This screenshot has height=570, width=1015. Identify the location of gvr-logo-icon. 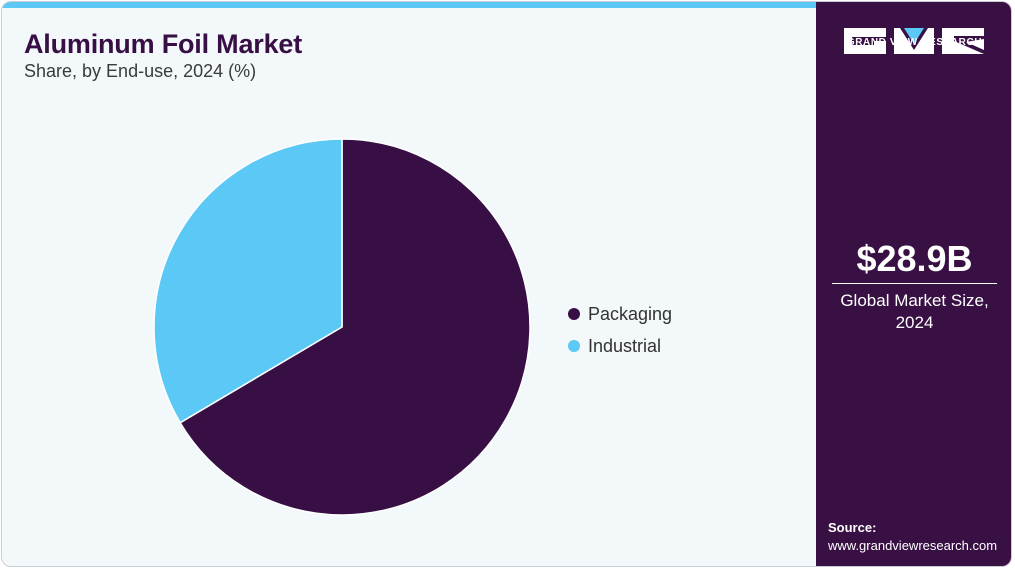
(914, 41).